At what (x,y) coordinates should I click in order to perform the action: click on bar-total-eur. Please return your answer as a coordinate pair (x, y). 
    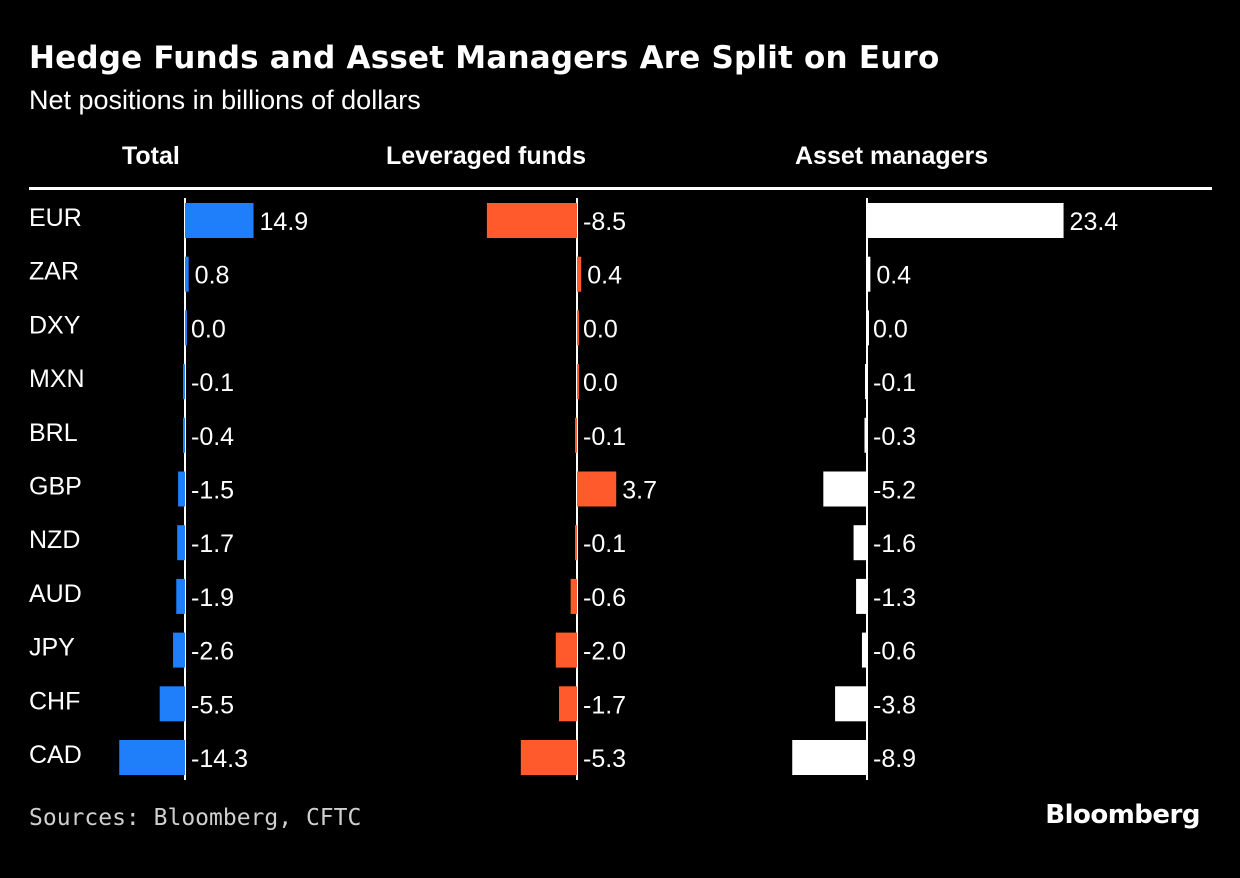
    Looking at the image, I should click on (219, 220).